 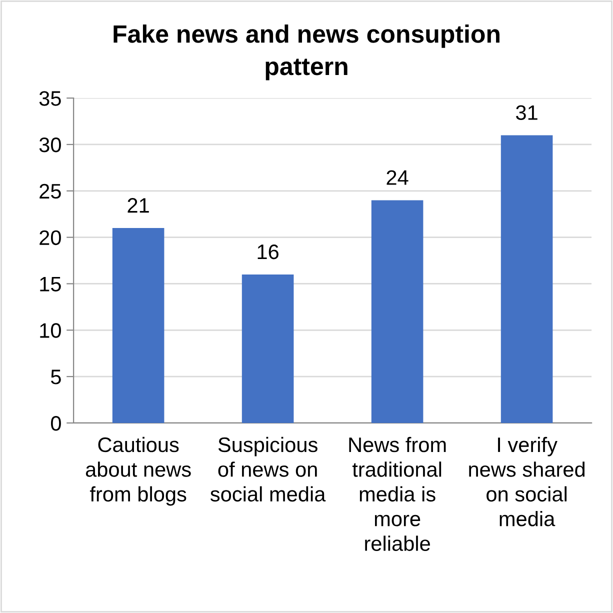 What do you see at coordinates (50, 330) in the screenshot?
I see `y-tick-label: 10` at bounding box center [50, 330].